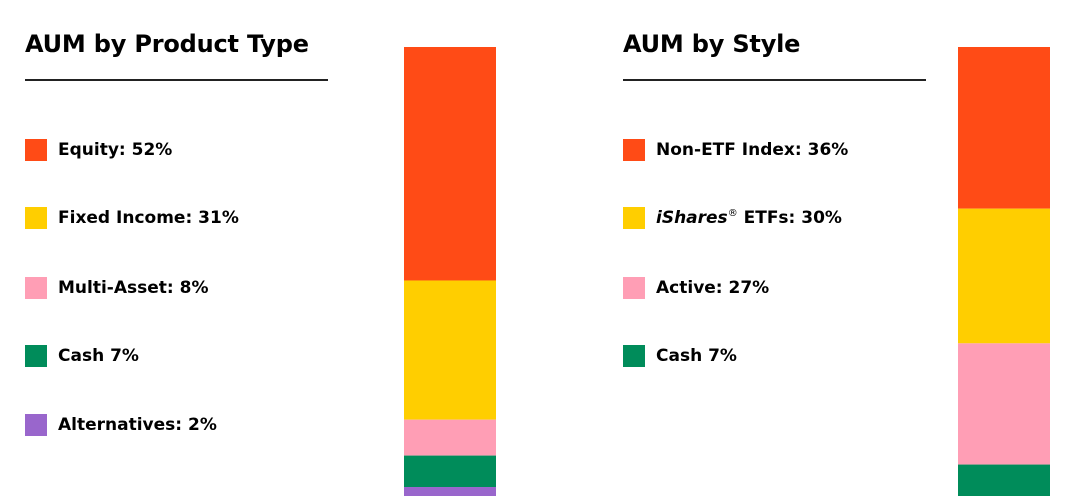 This screenshot has width=1080, height=502. I want to click on legend-label: Active: 27%, so click(713, 288).